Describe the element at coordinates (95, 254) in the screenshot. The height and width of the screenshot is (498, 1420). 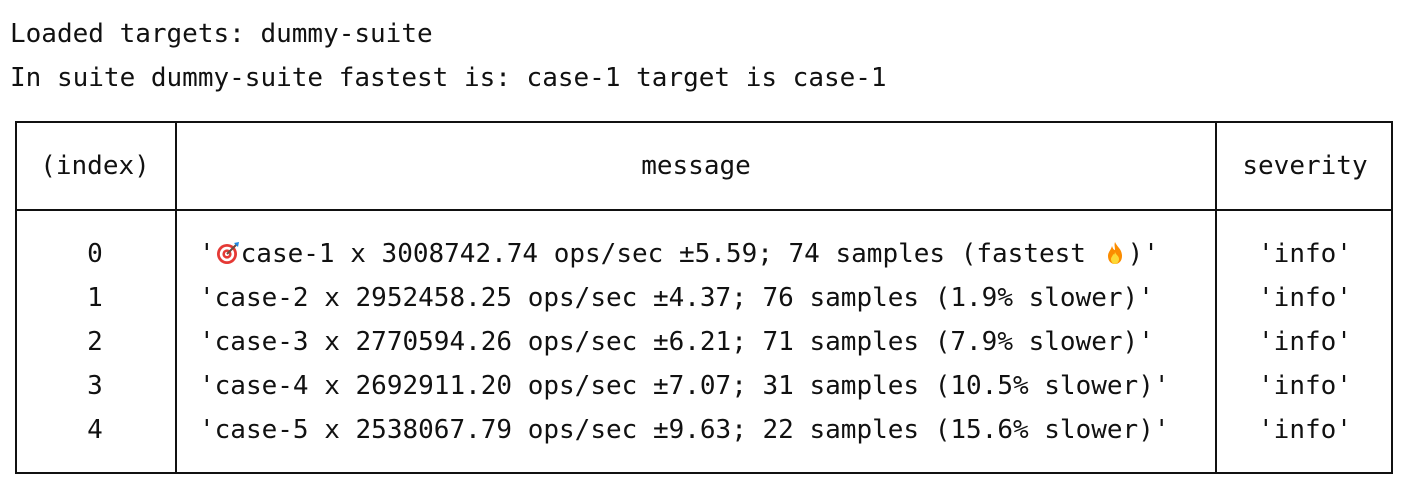
I see `table-row-0-index: 0` at that location.